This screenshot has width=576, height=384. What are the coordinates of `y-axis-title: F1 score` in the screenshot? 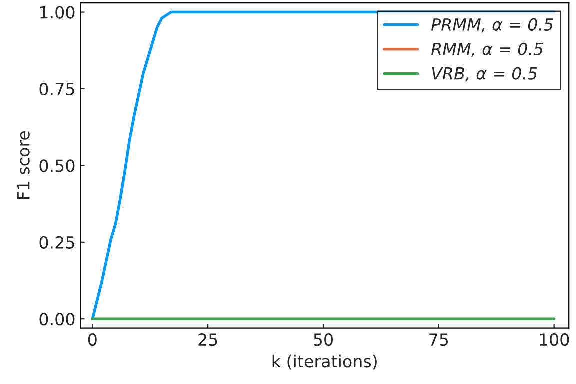 It's located at (23, 165).